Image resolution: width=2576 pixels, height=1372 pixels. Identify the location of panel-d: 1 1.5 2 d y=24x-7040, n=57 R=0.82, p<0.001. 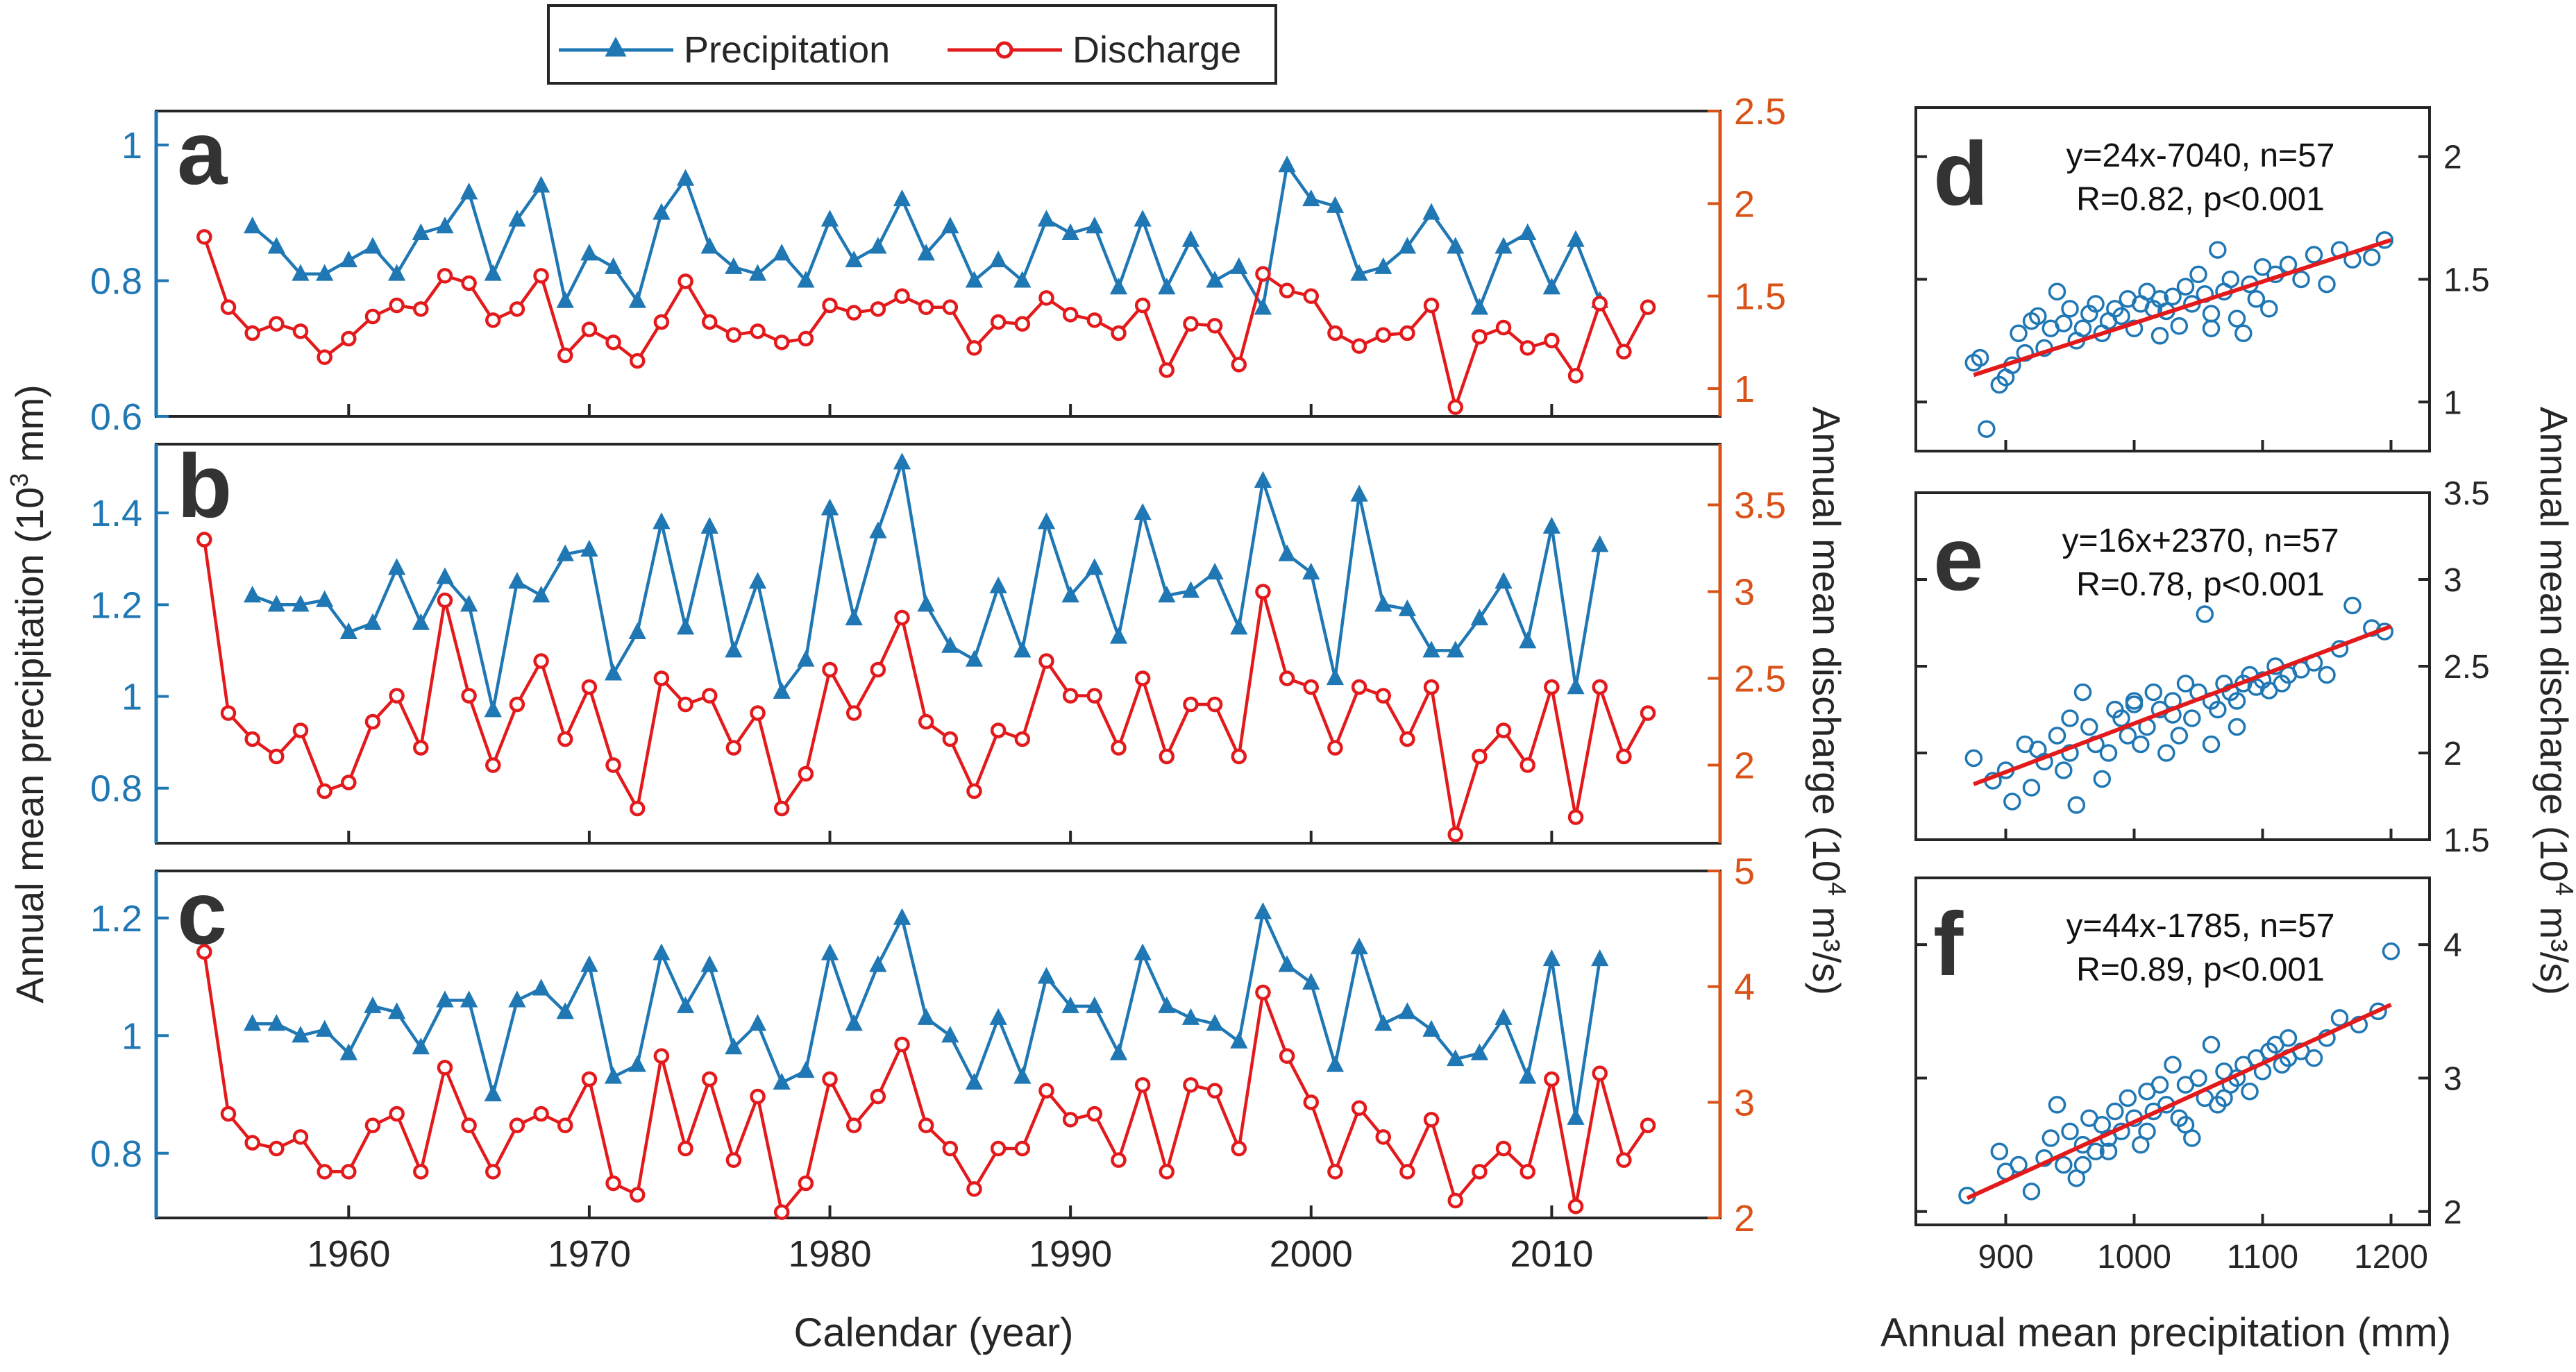
(2202, 279).